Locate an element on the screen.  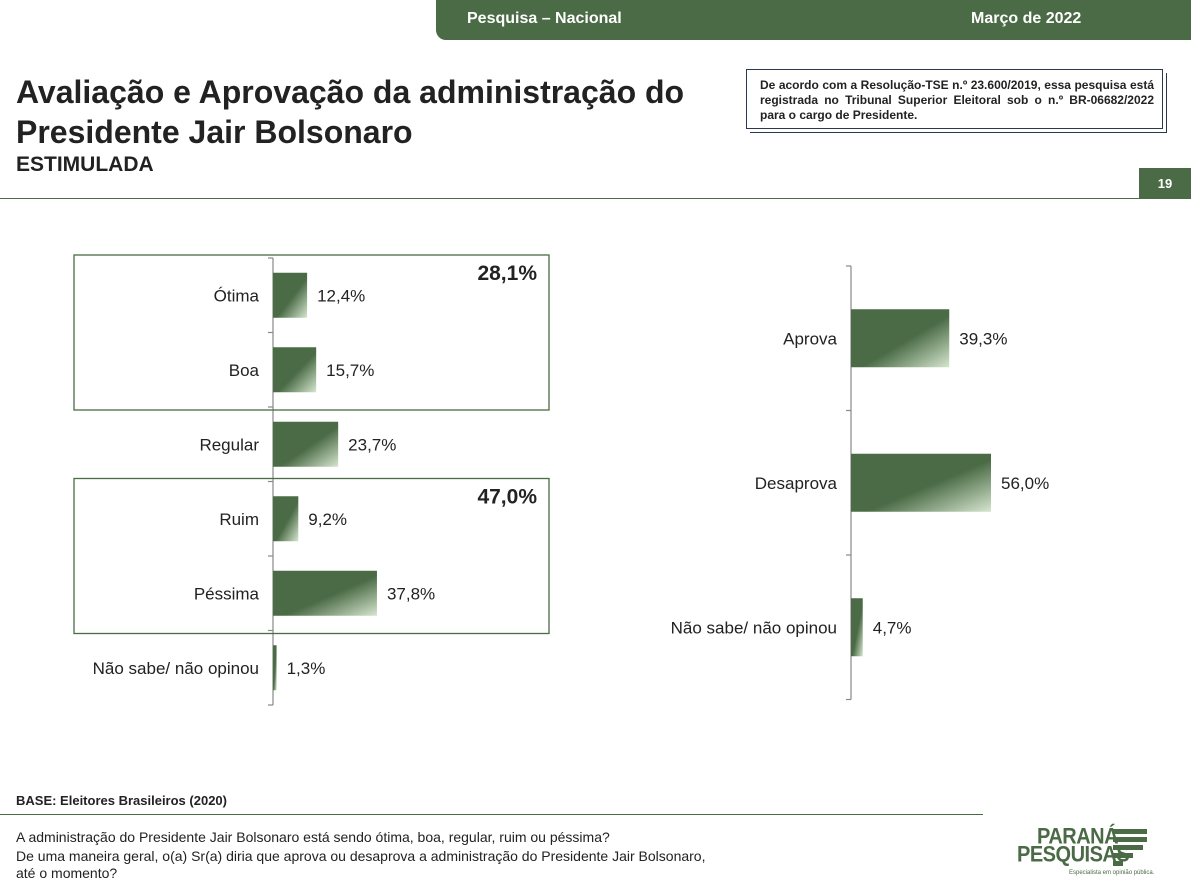
category-label-aprova: Aprova is located at coordinates (810, 338).